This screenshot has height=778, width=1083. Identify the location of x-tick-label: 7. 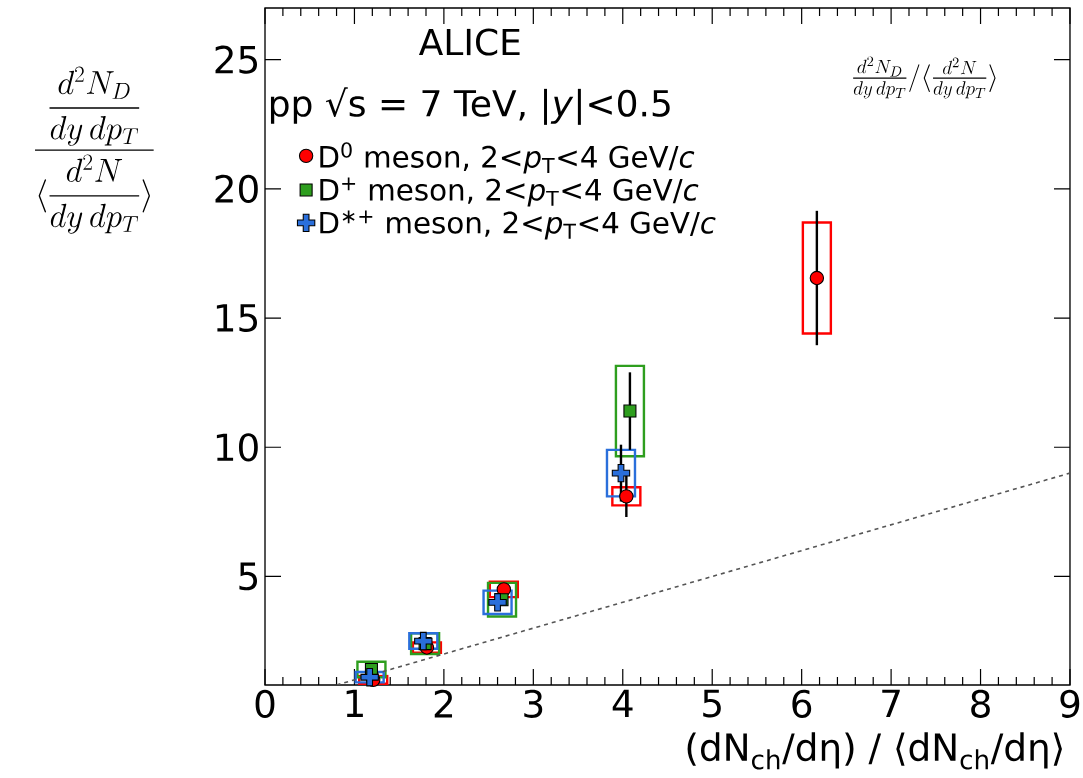
(891, 703).